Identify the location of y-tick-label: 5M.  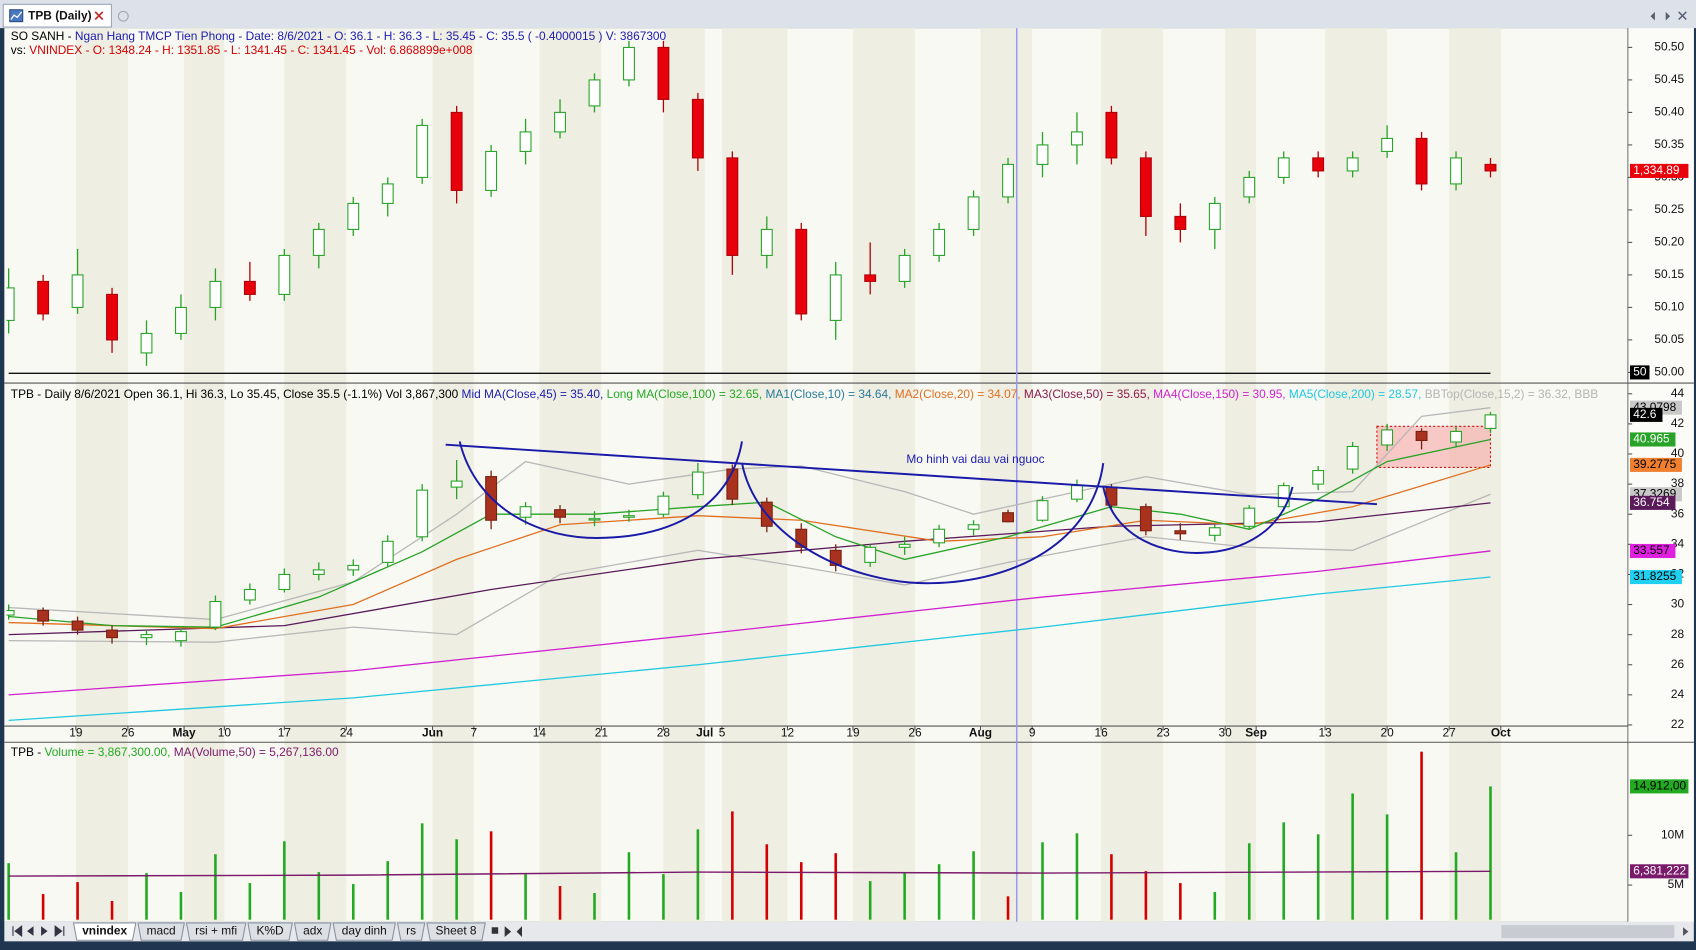
(1676, 884).